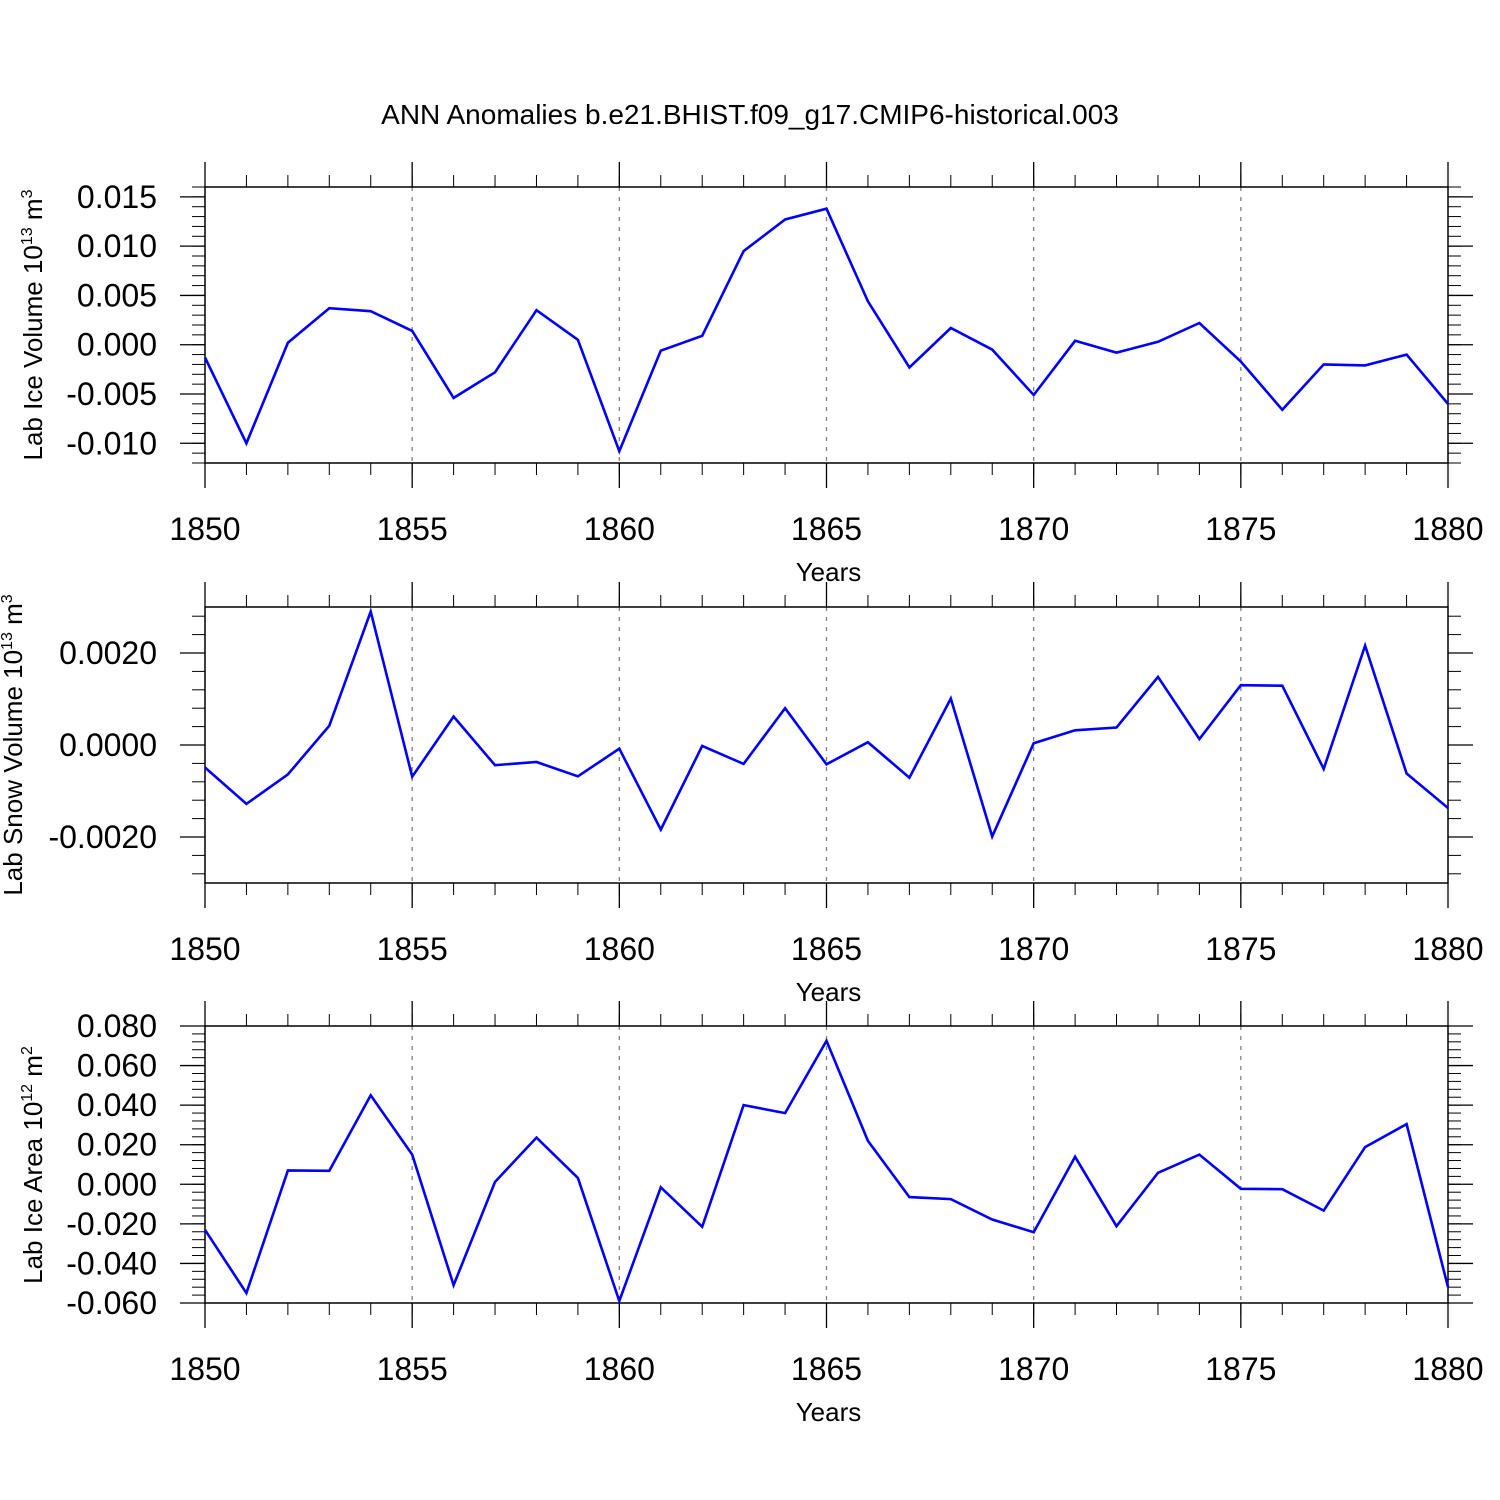 The width and height of the screenshot is (1500, 1500). I want to click on y-tick-label: 0.015, so click(117, 197).